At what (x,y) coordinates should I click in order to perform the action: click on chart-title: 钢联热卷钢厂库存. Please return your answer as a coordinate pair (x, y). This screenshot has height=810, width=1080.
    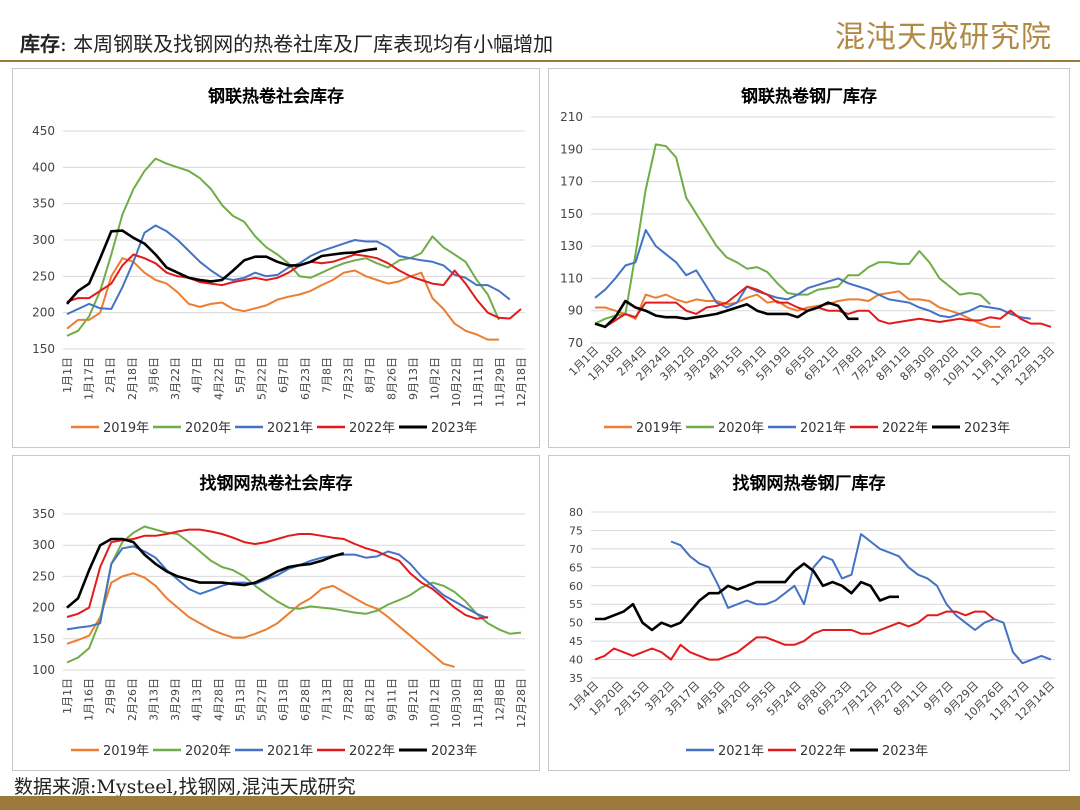
    Looking at the image, I should click on (809, 96).